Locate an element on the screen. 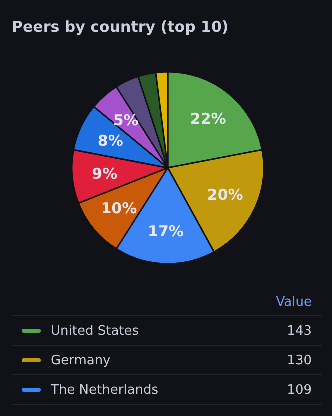  data-label: 9% is located at coordinates (105, 173).